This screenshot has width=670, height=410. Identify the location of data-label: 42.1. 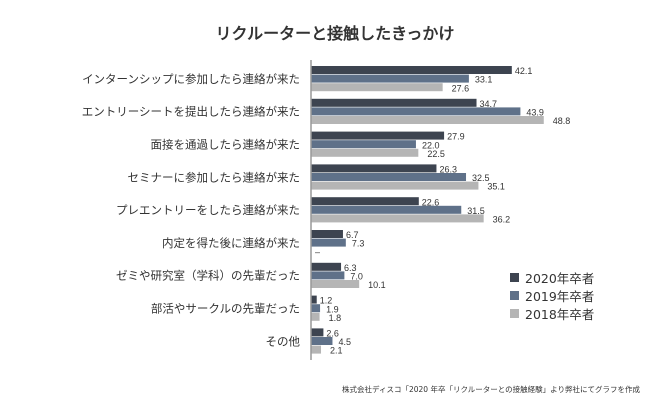
(524, 71).